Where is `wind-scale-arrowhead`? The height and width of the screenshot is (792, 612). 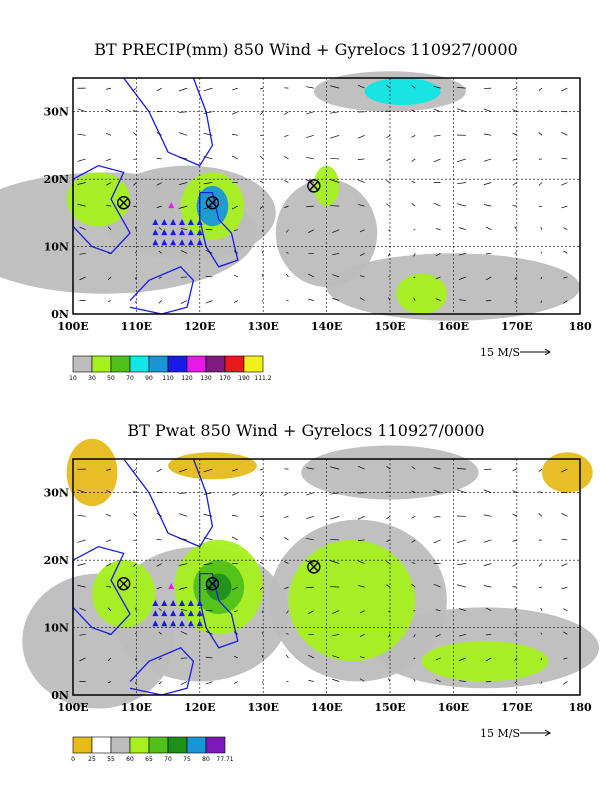 wind-scale-arrowhead is located at coordinates (547, 733).